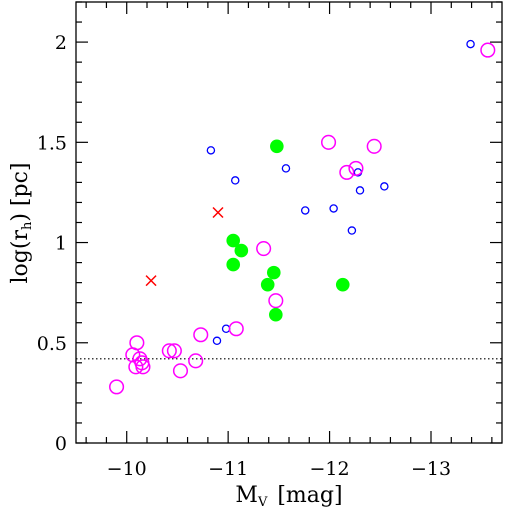 The width and height of the screenshot is (509, 508). What do you see at coordinates (61, 244) in the screenshot?
I see `y-tick-label: 1` at bounding box center [61, 244].